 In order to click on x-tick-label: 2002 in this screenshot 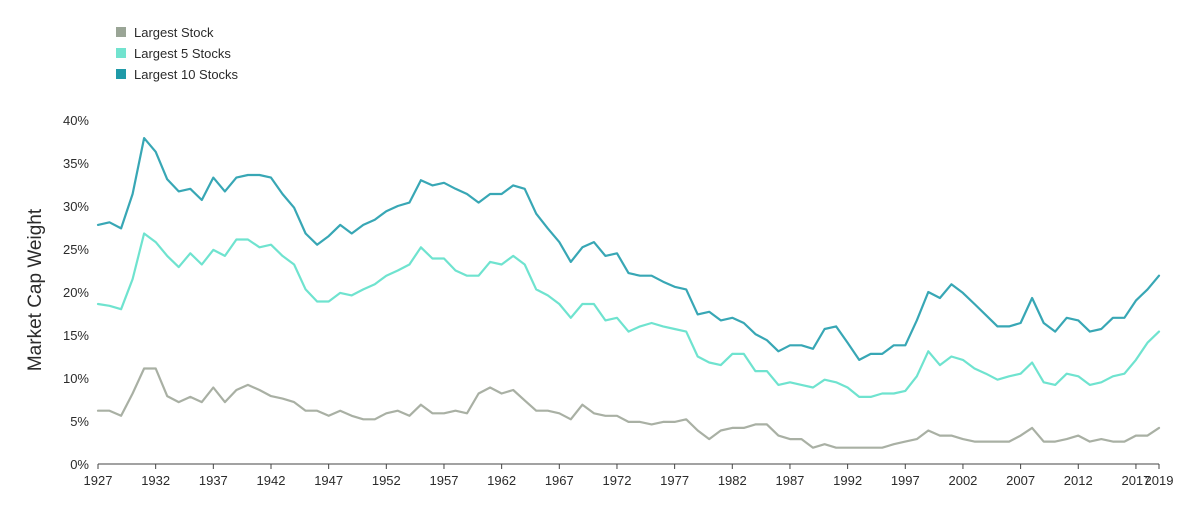, I will do `click(962, 480)`.